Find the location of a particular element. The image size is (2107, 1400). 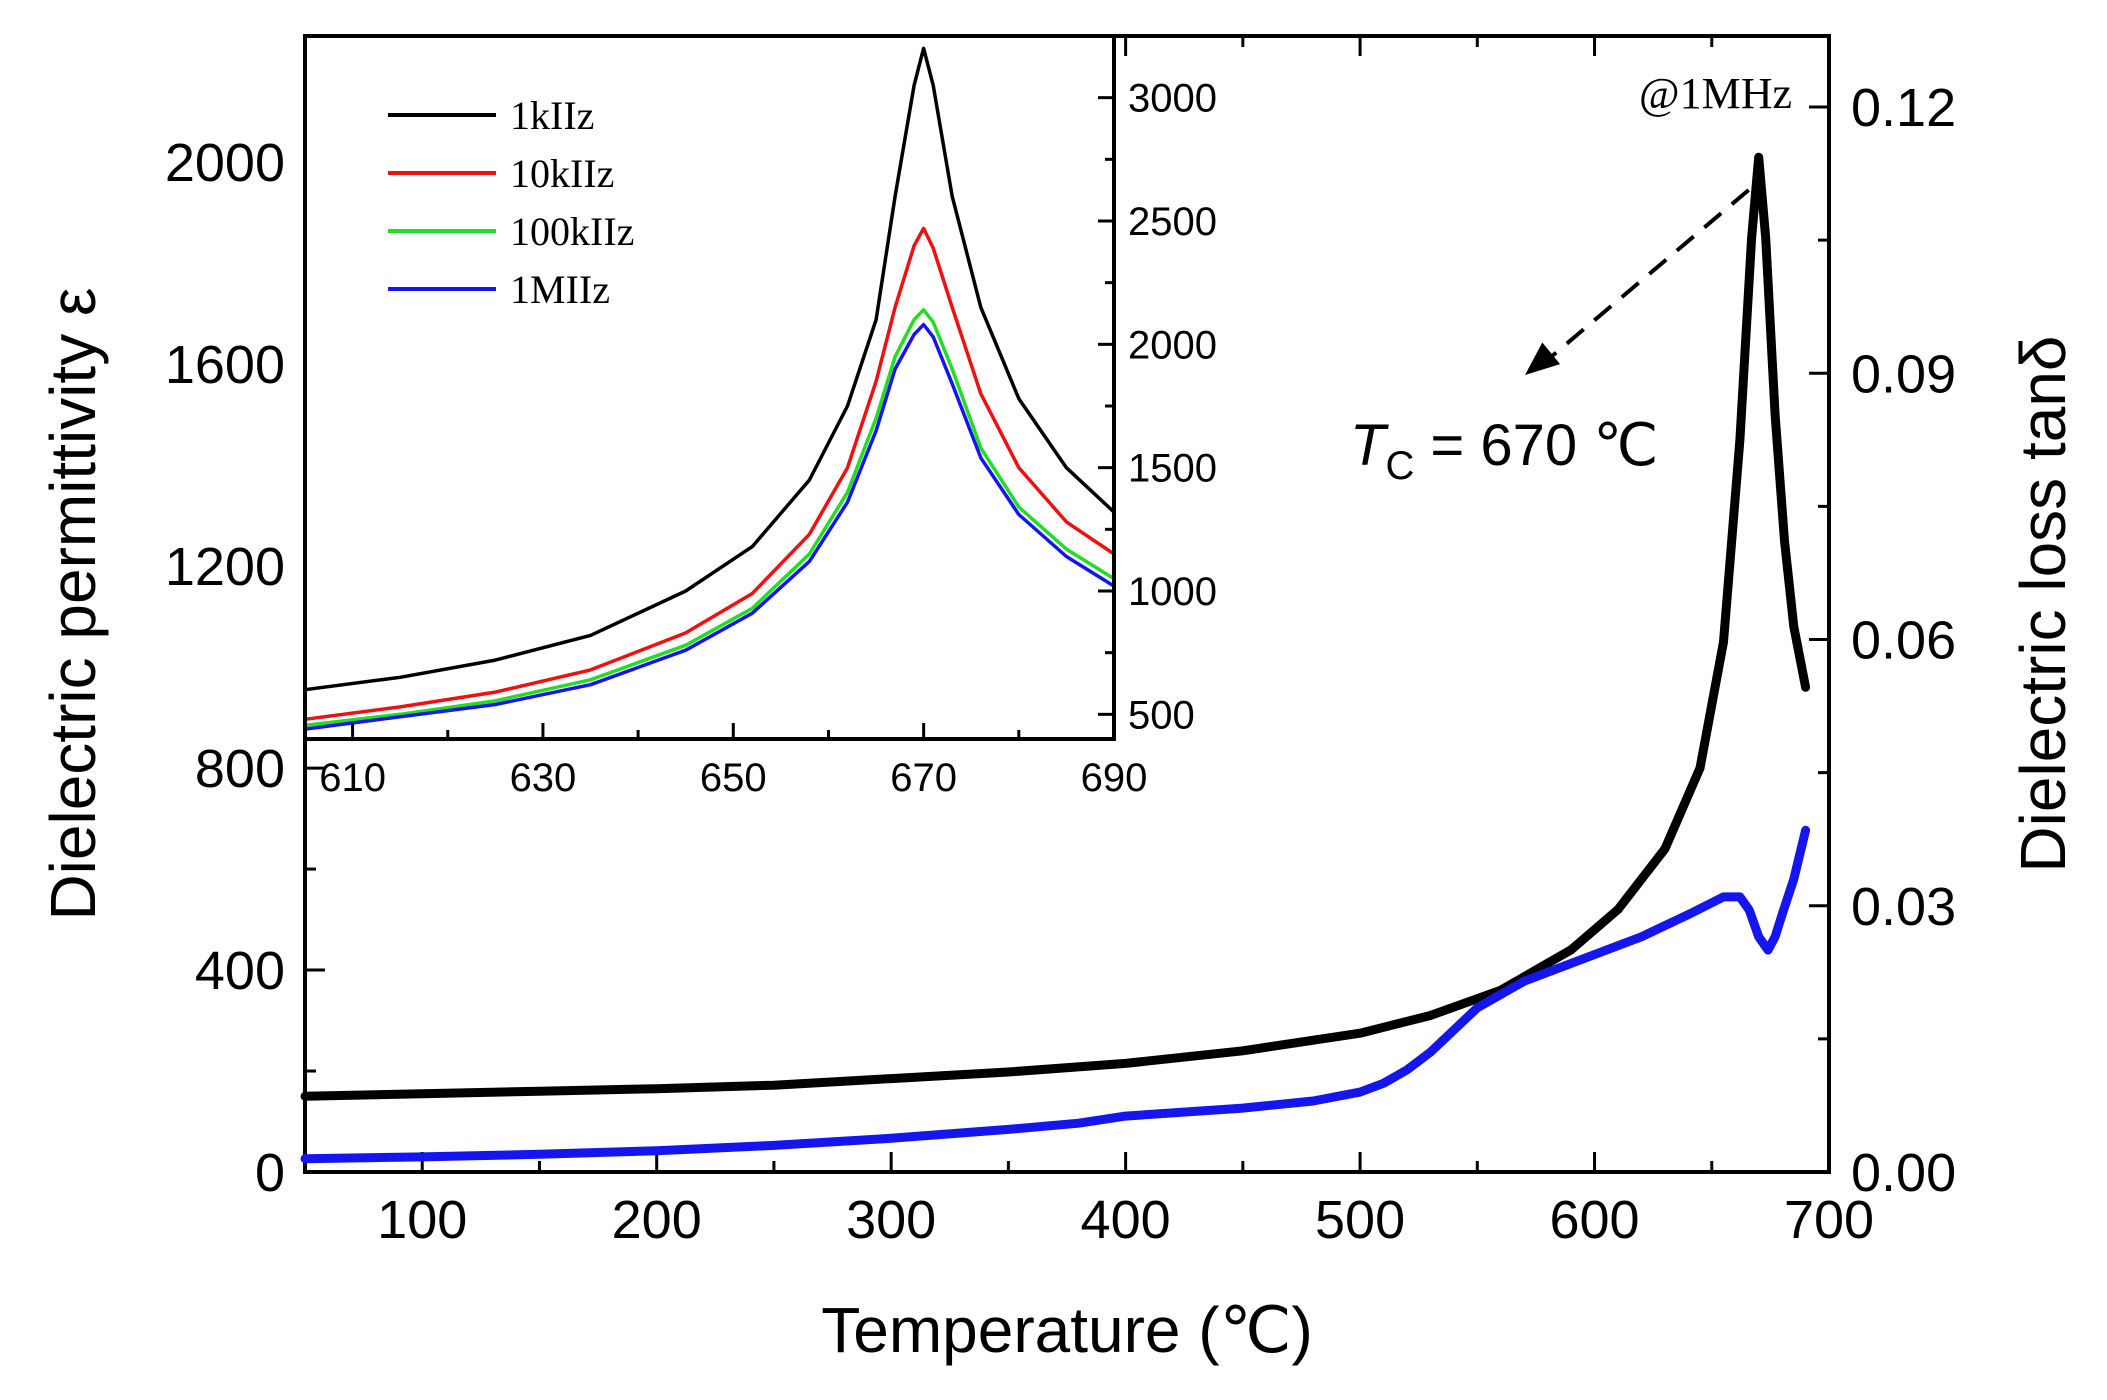

curie-symbol: T is located at coordinates (1369, 445).